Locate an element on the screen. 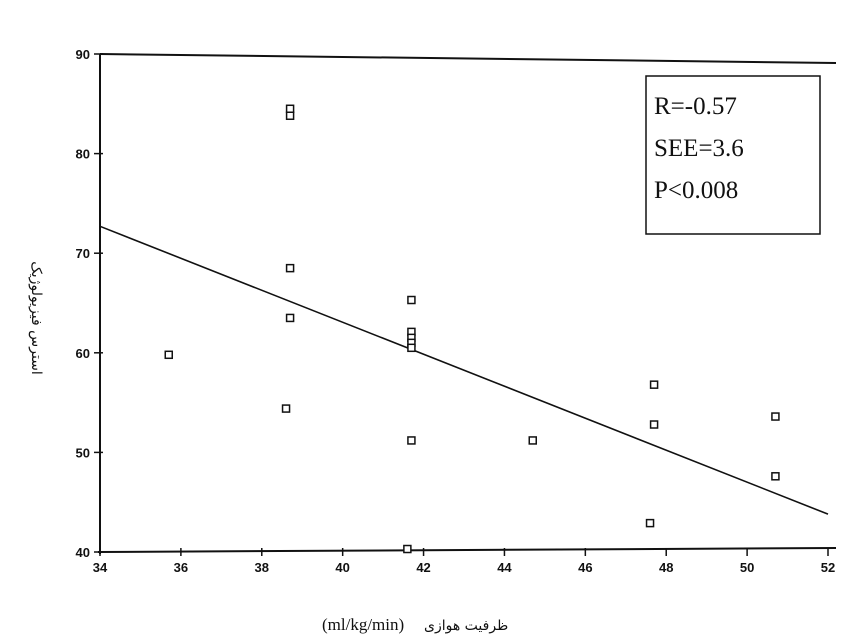  stat-see: SEE=3.6 is located at coordinates (699, 148).